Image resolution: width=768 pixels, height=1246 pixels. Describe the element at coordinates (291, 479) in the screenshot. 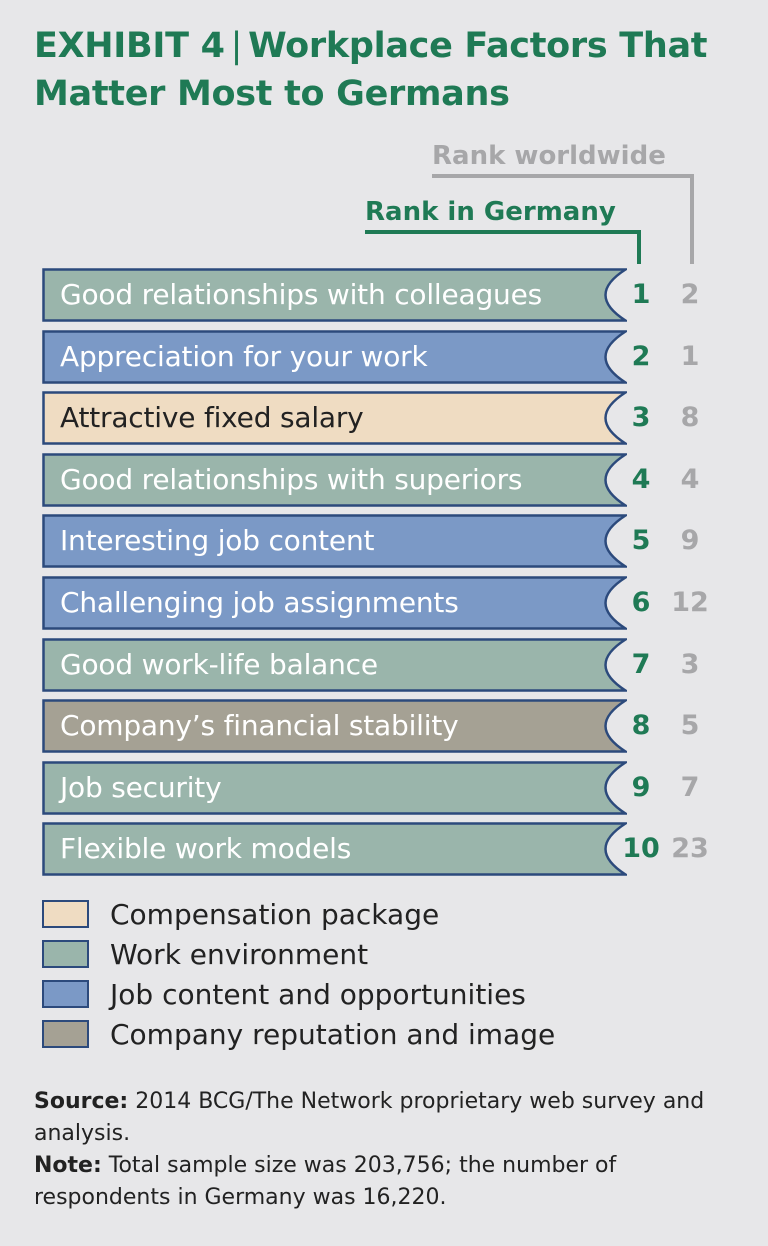

I see `factor-label: Good relationships with superiors` at that location.